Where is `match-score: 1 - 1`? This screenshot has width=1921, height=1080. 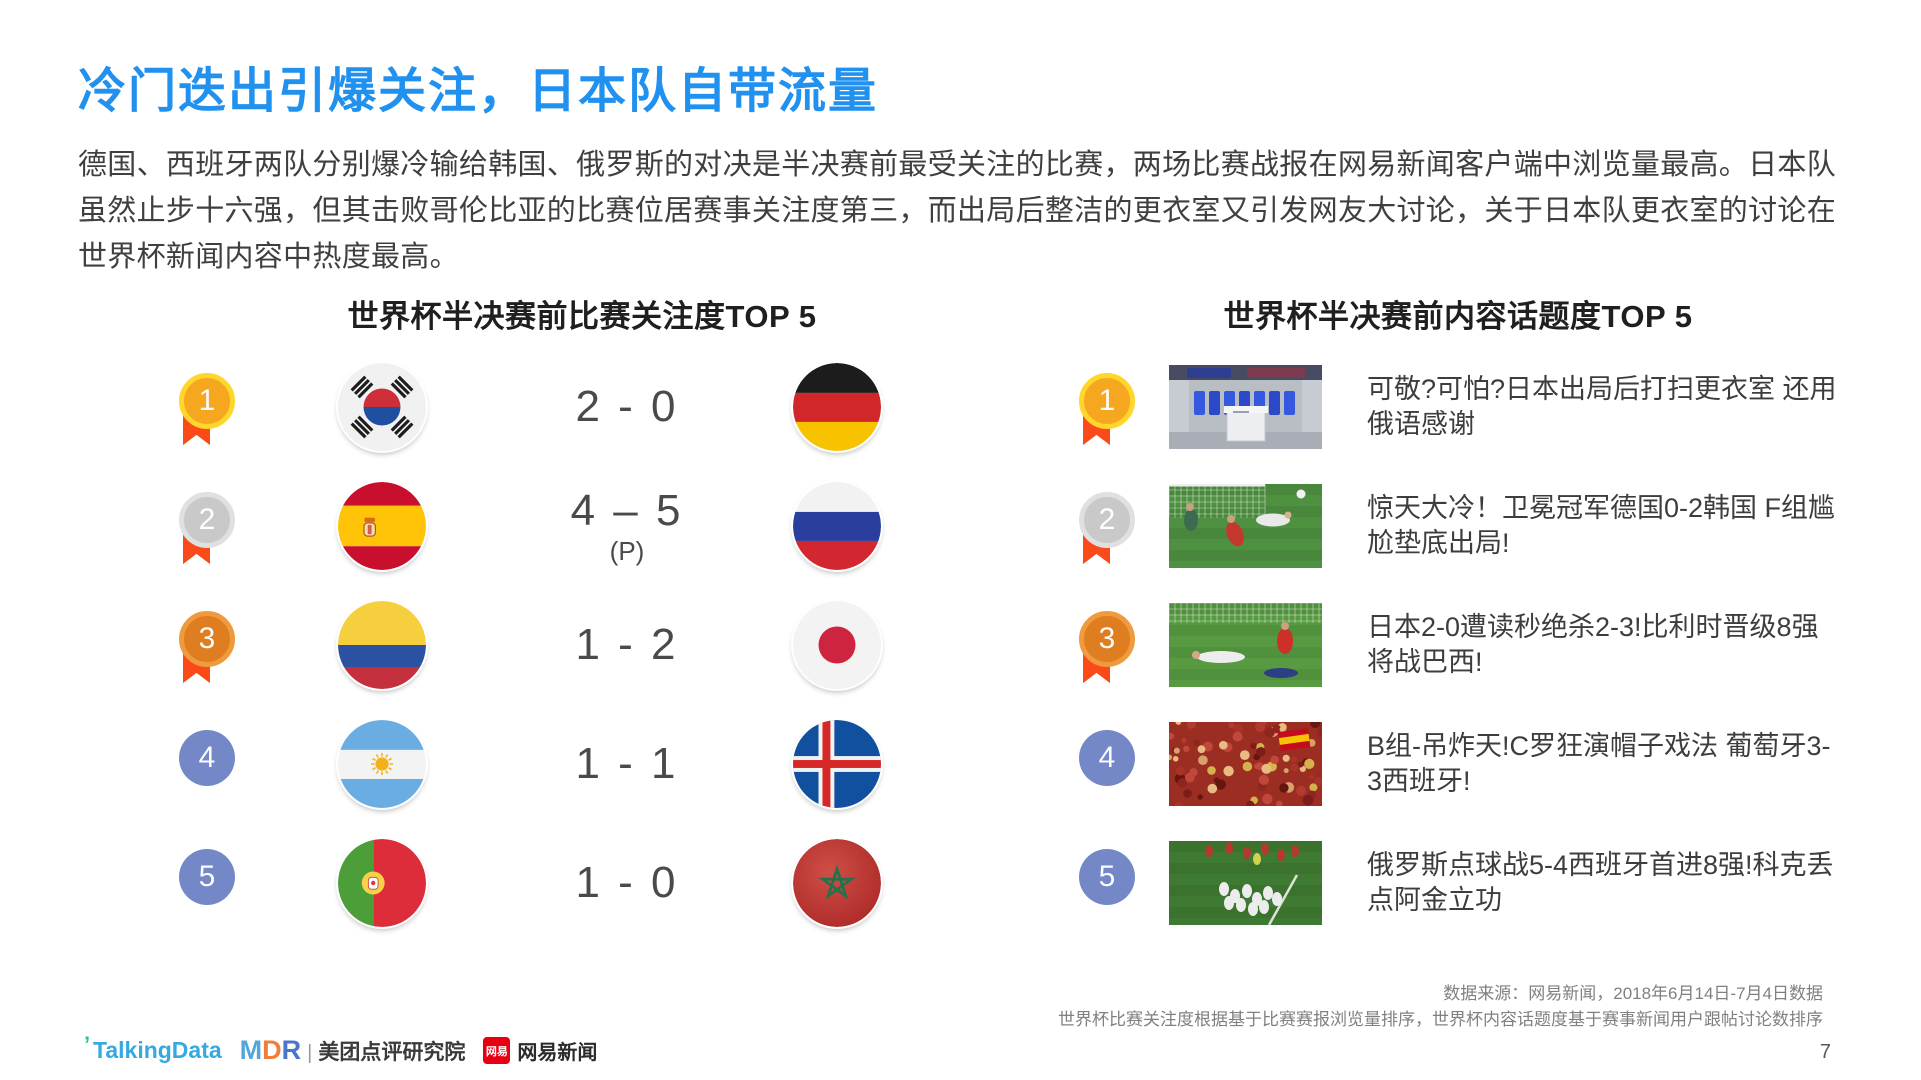 match-score: 1 - 1 is located at coordinates (626, 764).